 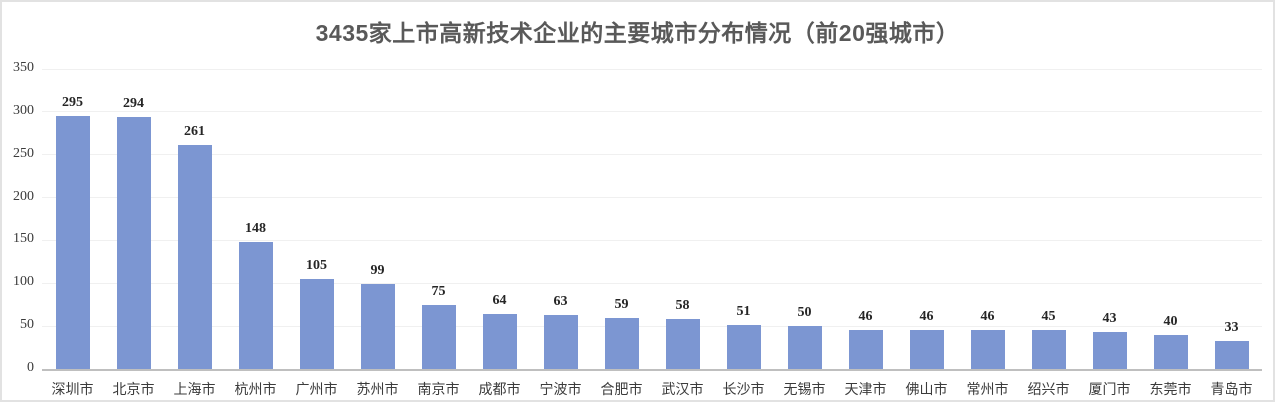 I want to click on x-axis-category-label: 宁波市, so click(x=560, y=390).